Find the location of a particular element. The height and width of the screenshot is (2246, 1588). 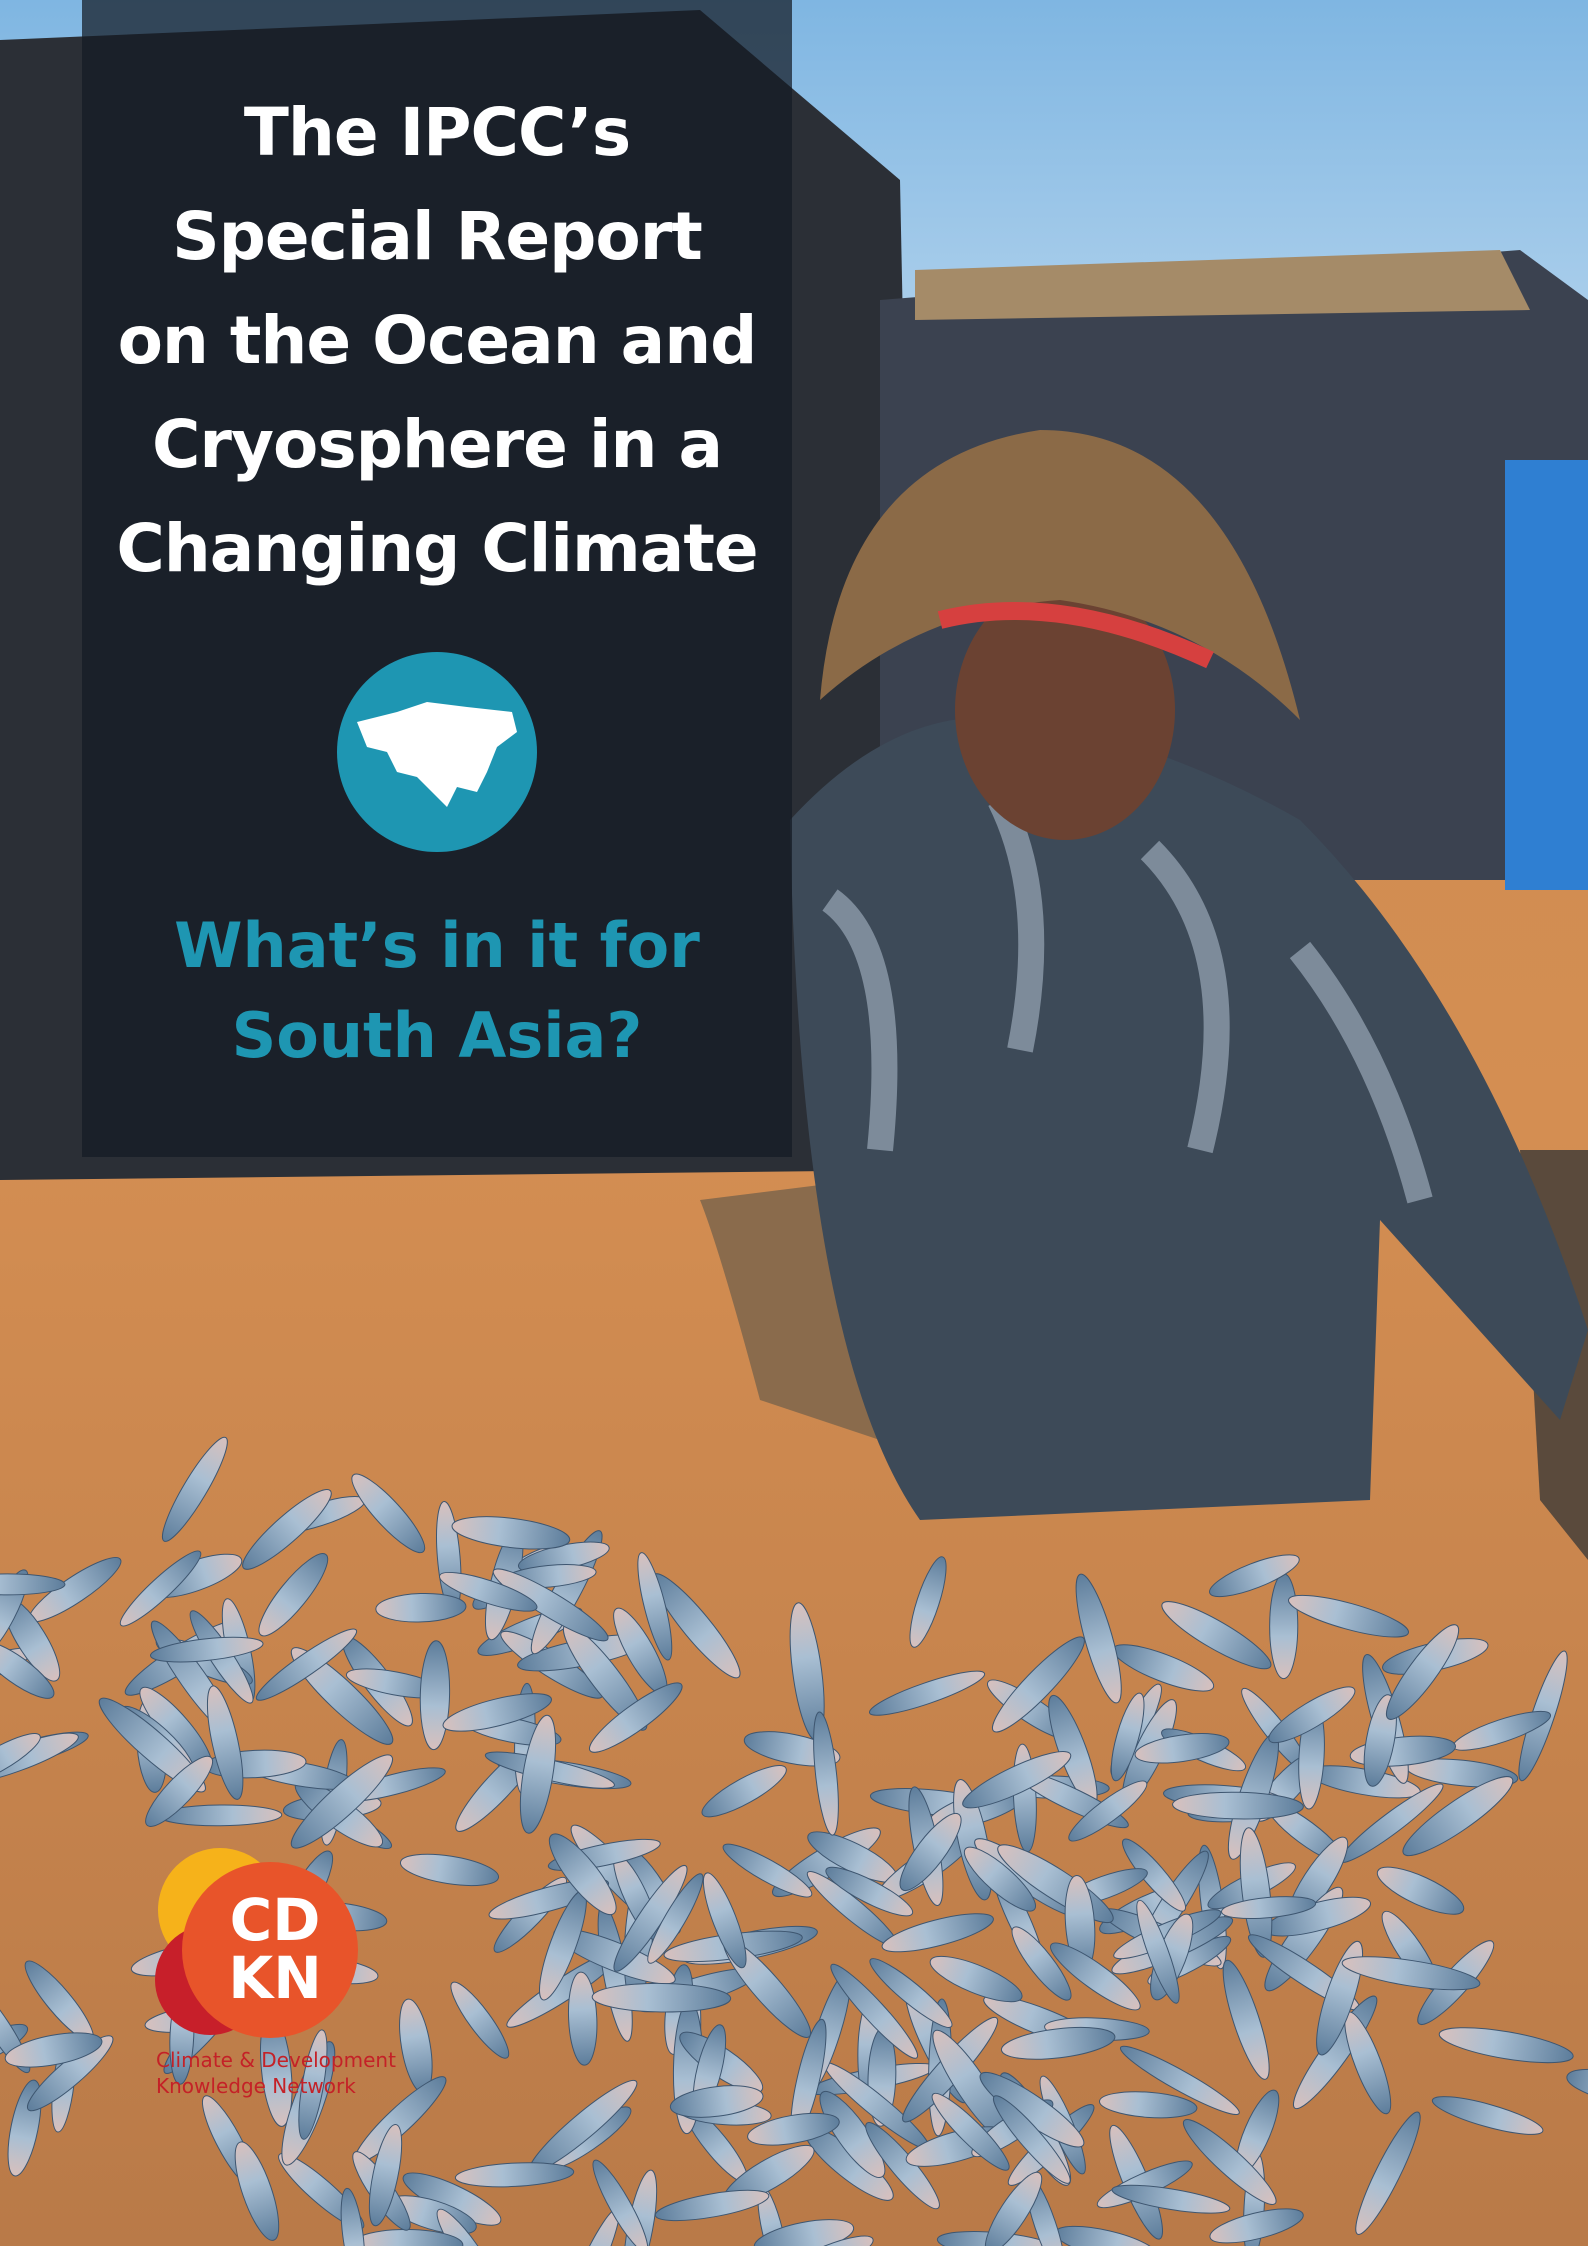

title-line: on the Ocean and is located at coordinates (437, 340).